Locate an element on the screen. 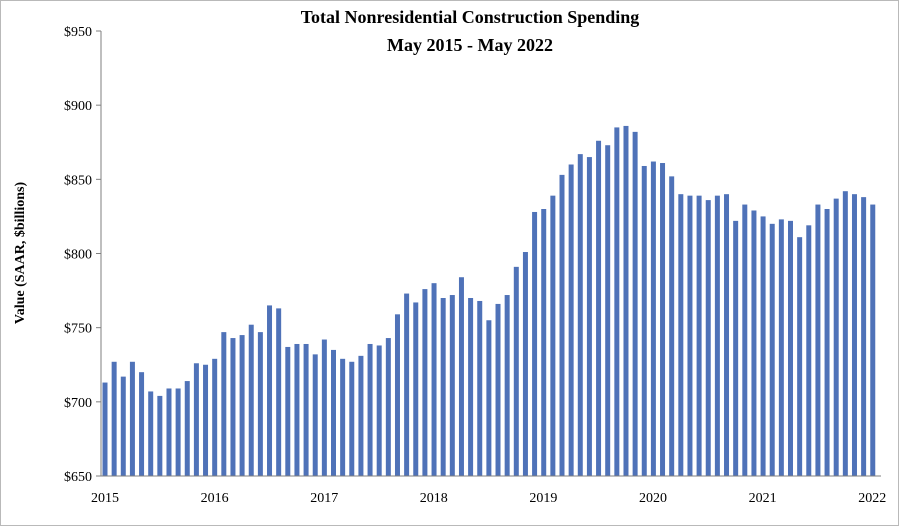 This screenshot has height=526, width=899. x-tick-label: 2016 is located at coordinates (215, 498).